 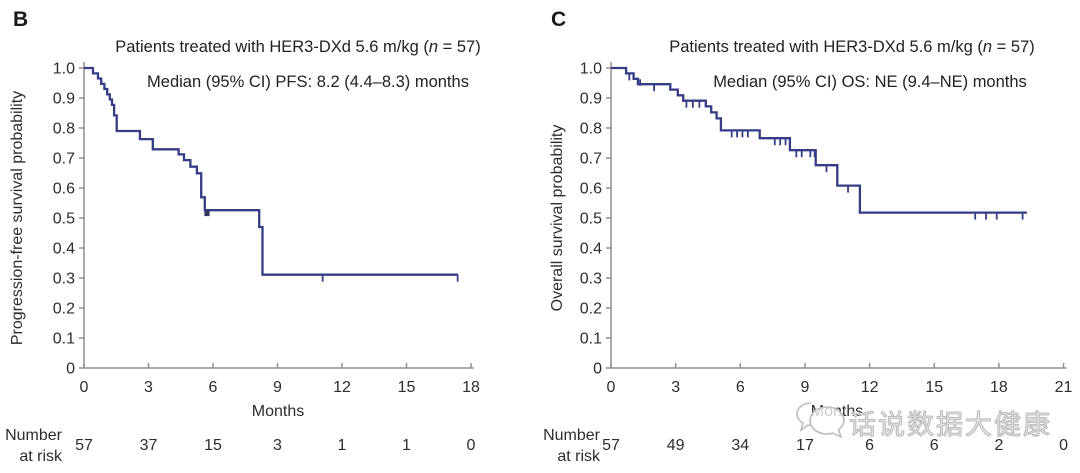 I want to click on risk-value: 3, so click(x=277, y=445).